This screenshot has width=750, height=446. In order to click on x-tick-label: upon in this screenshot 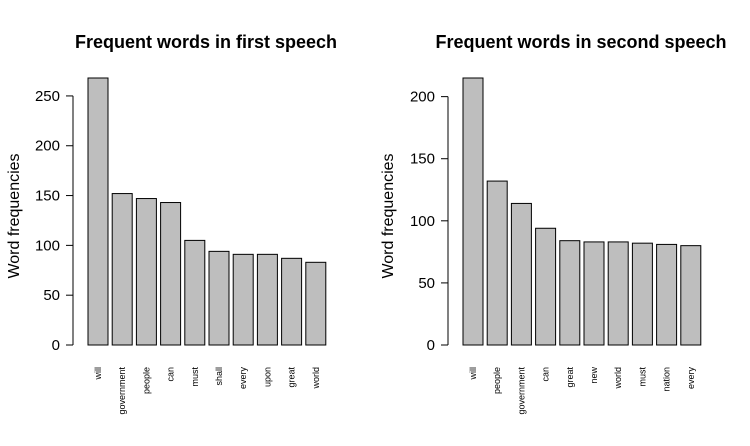, I will do `click(267, 377)`.